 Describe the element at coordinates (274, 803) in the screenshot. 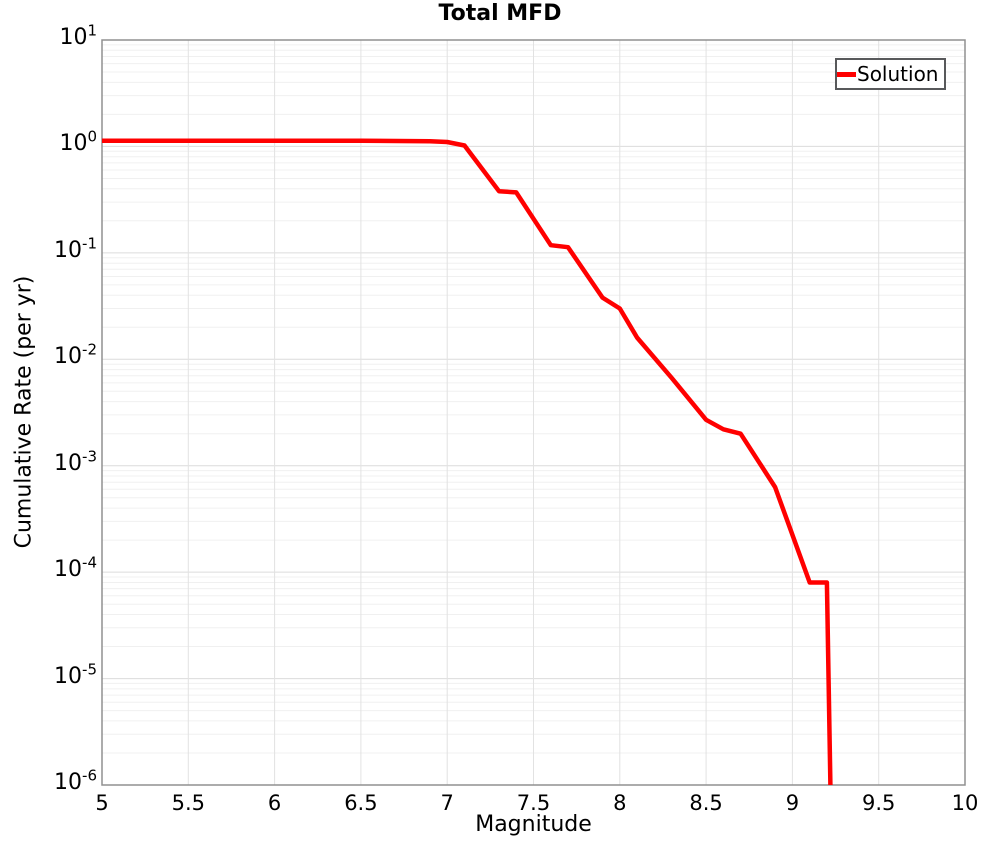

I see `x-tick-label: 6` at that location.